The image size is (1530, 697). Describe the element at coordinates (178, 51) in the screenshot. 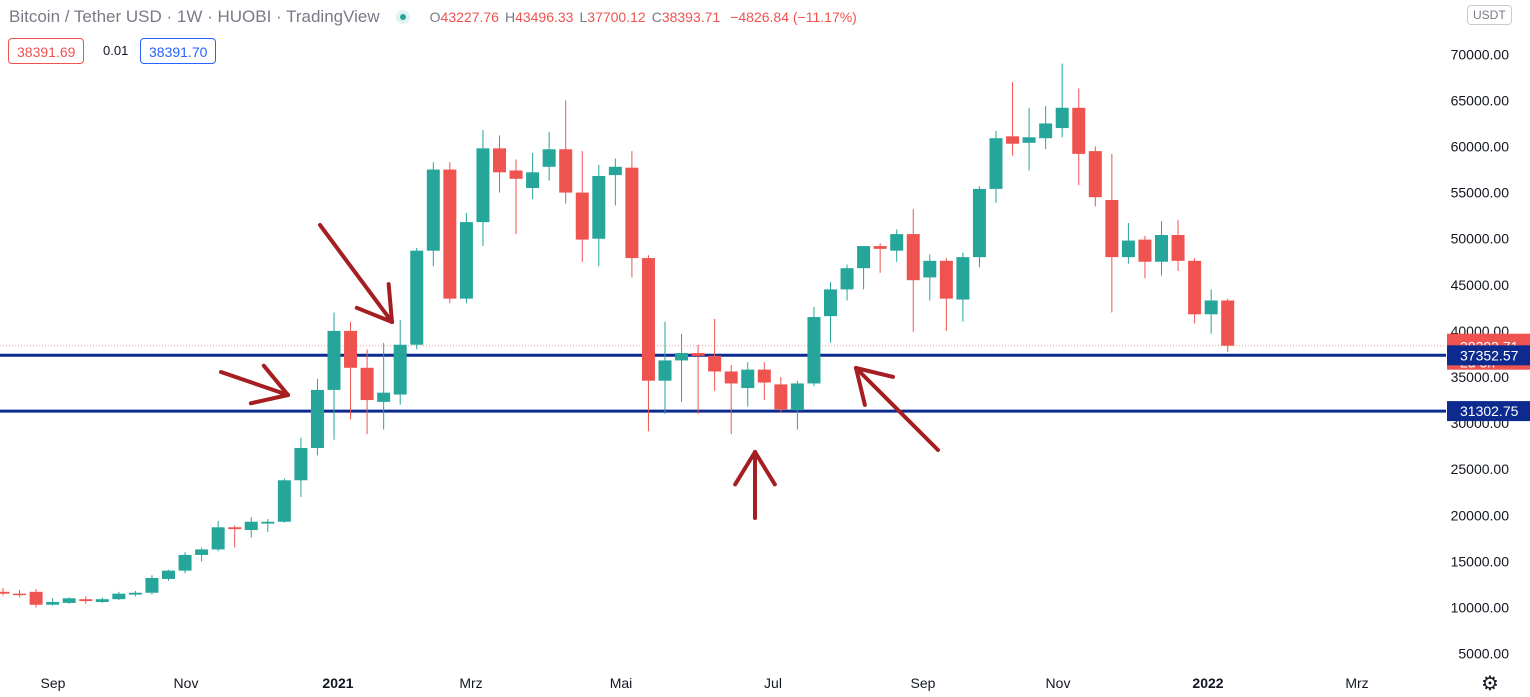

I see `buy-price-button: 38391.70` at that location.